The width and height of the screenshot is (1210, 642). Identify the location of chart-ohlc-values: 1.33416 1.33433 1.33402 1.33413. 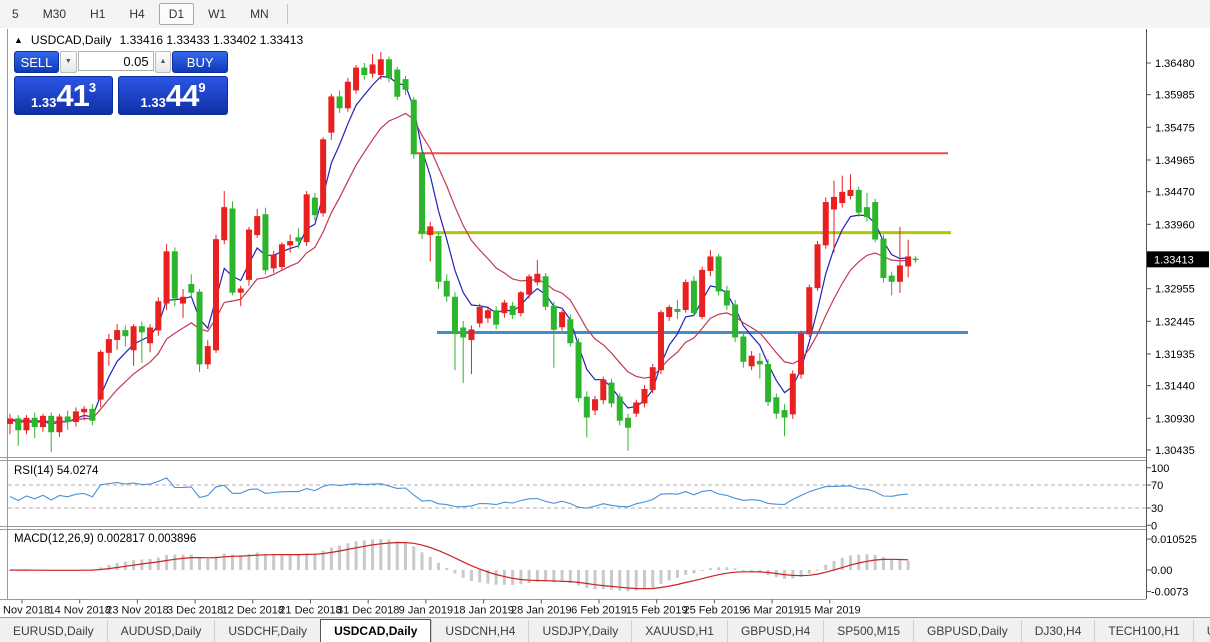
(211, 40).